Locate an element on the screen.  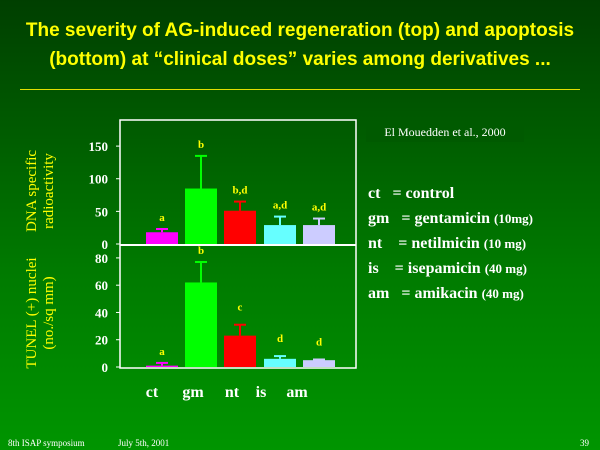
x-tick-label: ct is located at coordinates (152, 392).